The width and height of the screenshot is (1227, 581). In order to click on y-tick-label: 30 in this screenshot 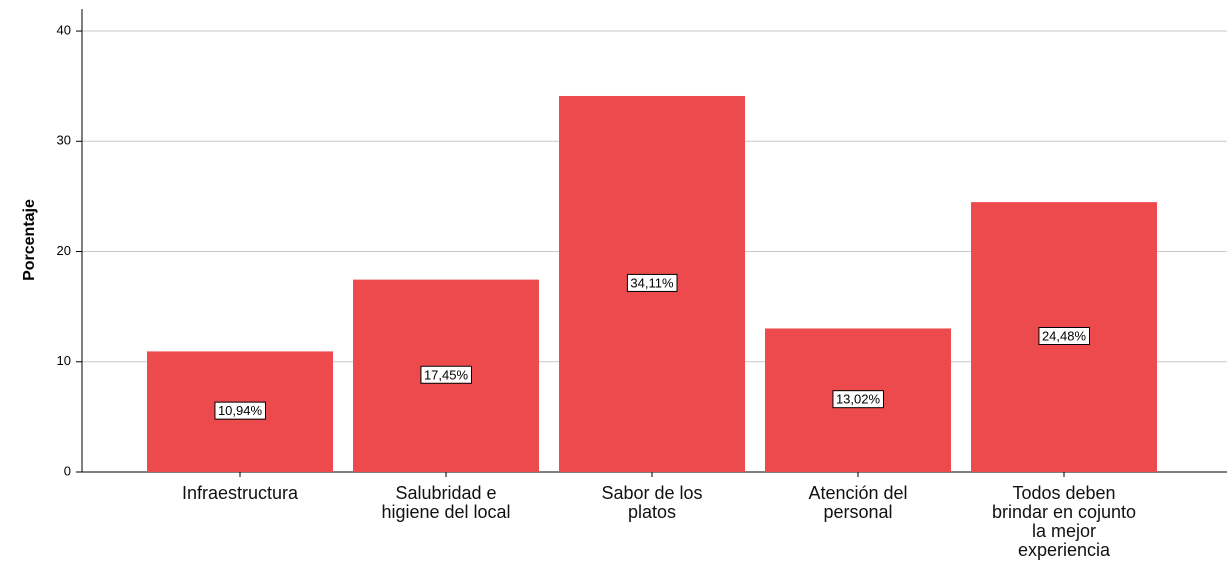, I will do `click(64, 140)`.